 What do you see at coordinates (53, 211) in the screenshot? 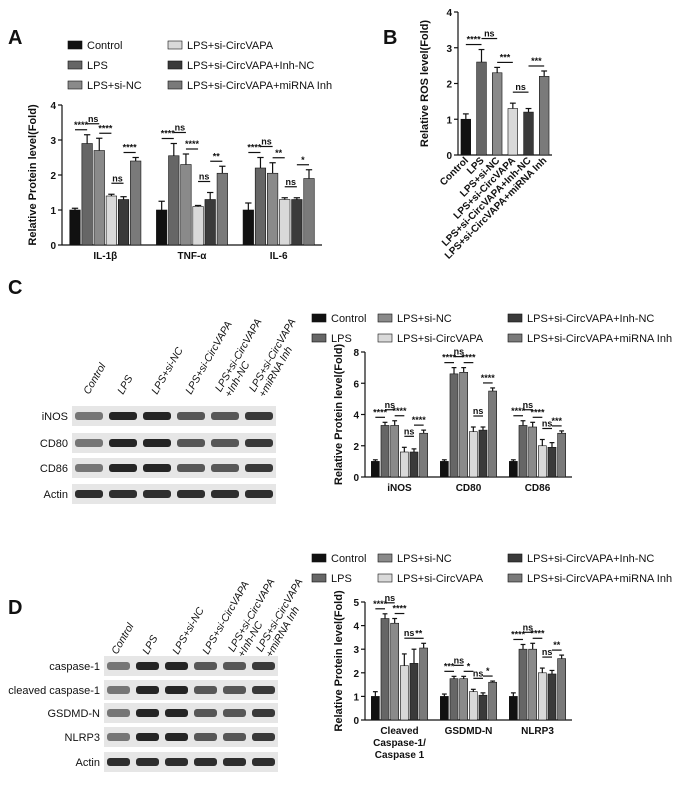
I see `y-tick-label: 1` at bounding box center [53, 211].